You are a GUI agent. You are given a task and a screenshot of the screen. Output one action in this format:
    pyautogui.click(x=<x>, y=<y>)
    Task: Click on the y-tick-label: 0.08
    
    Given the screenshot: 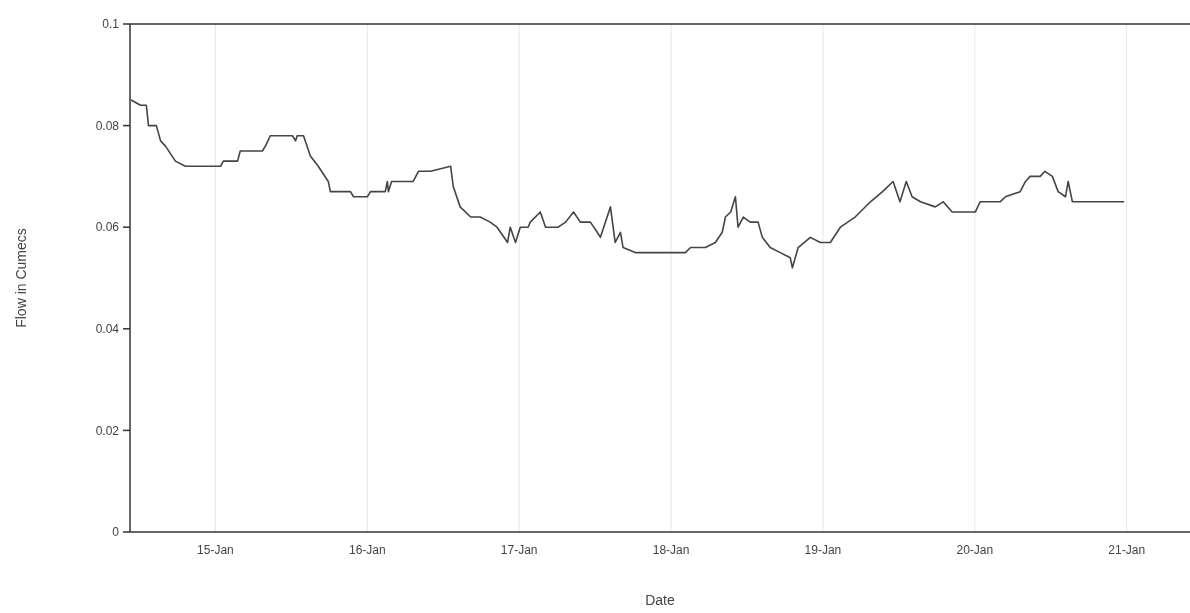 What is the action you would take?
    pyautogui.click(x=107, y=125)
    